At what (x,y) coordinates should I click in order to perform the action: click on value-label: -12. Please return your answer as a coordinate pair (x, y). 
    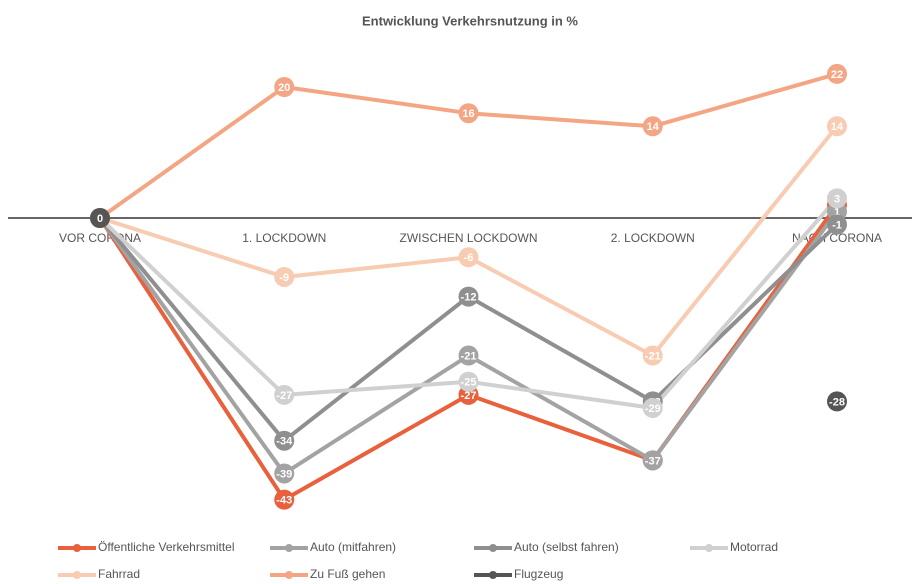
    Looking at the image, I should click on (469, 298).